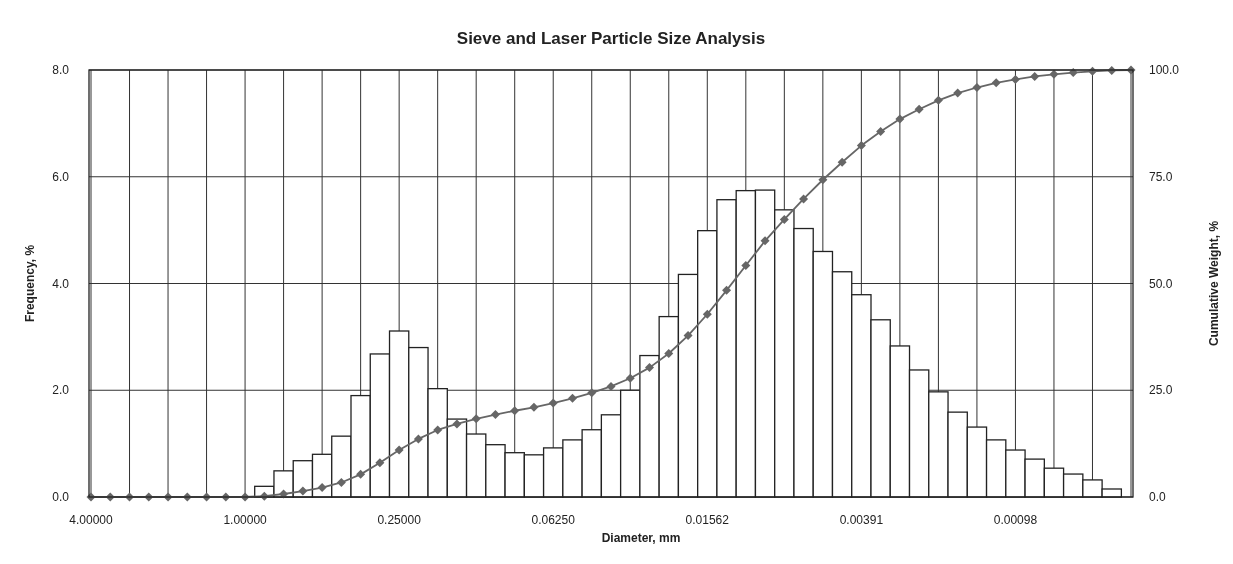 This screenshot has width=1233, height=564. I want to click on y2-tick-label: 0.0, so click(1158, 497).